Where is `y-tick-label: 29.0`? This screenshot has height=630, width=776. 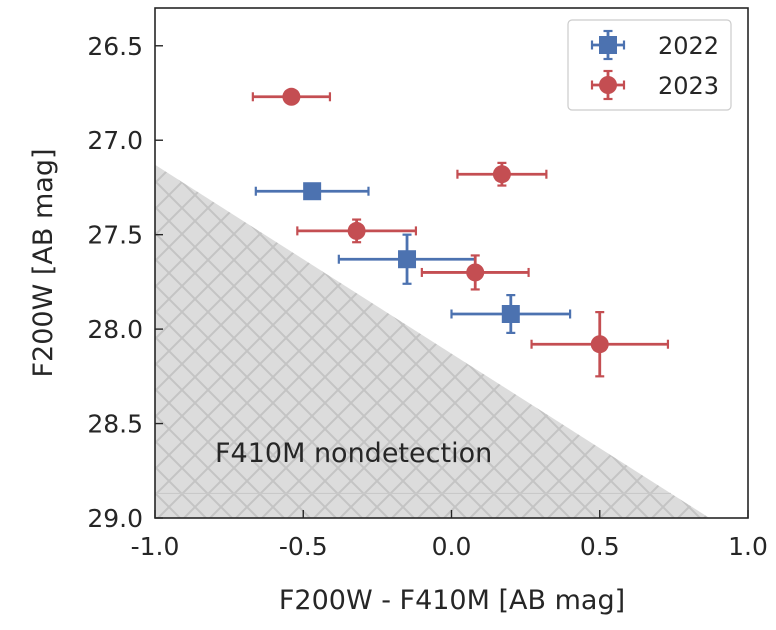 y-tick-label: 29.0 is located at coordinates (115, 518).